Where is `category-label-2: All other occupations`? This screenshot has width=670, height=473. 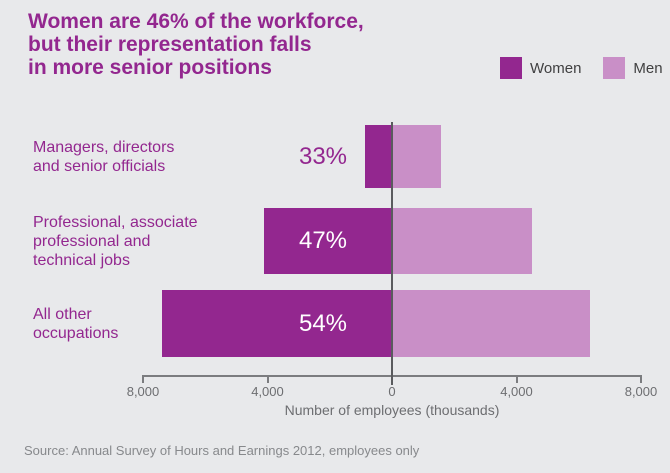
category-label-2: All other occupations is located at coordinates (76, 323).